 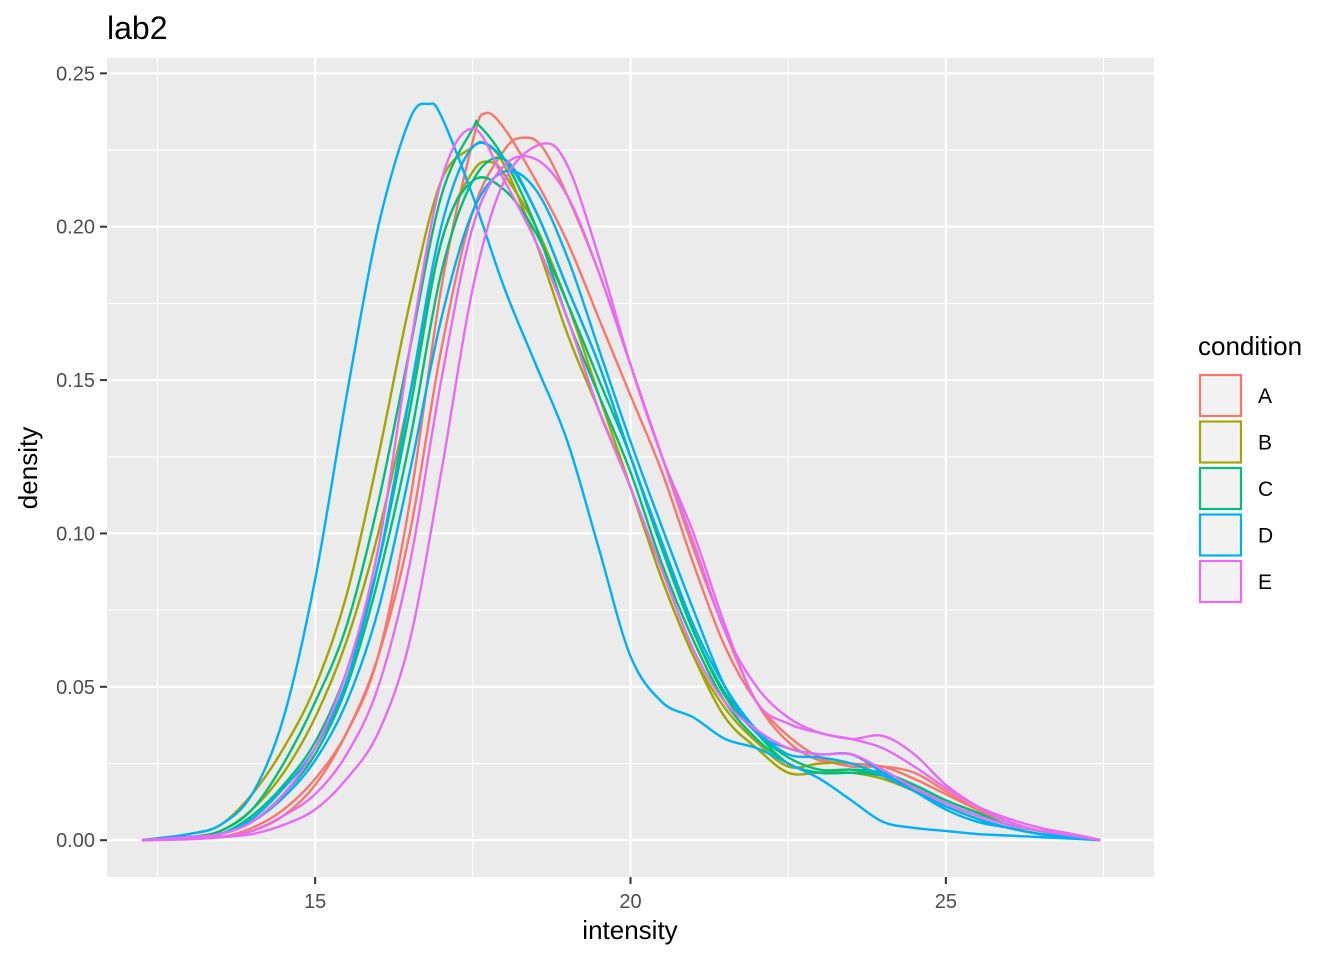 What do you see at coordinates (75, 841) in the screenshot?
I see `y-tick-label: 0.00` at bounding box center [75, 841].